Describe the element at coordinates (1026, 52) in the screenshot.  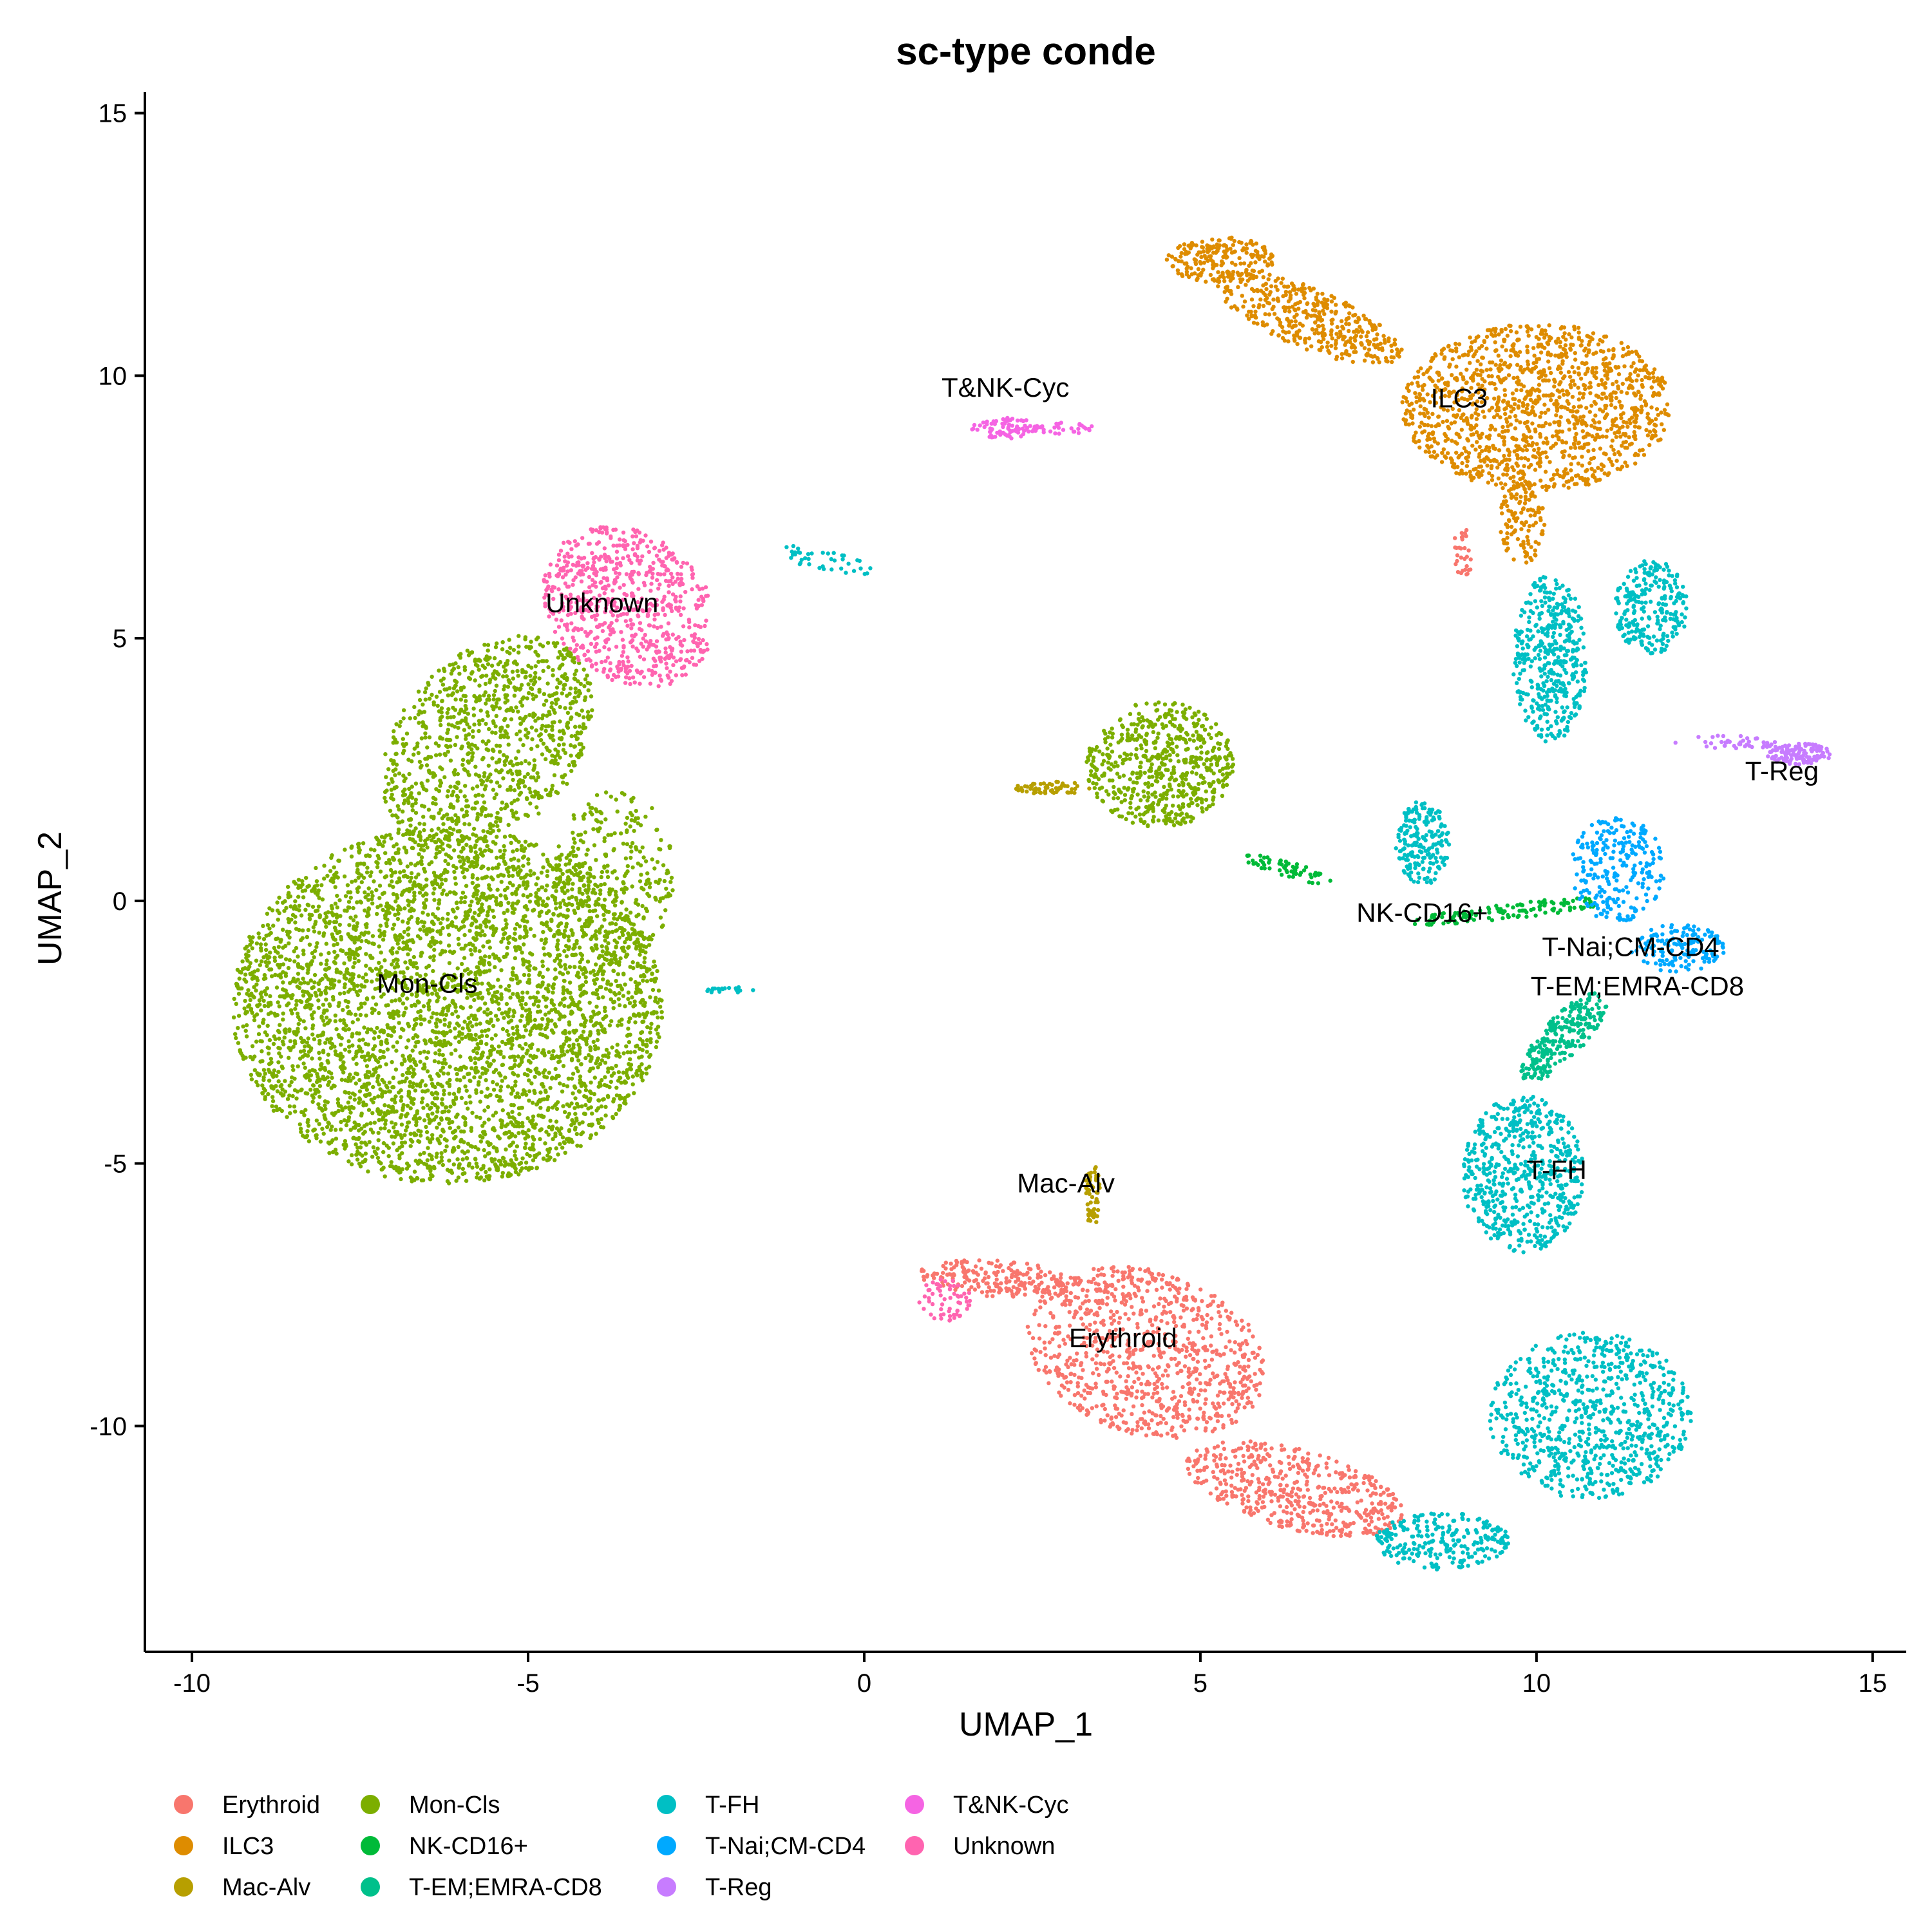
I see `chart-title: sc-type conde` at that location.